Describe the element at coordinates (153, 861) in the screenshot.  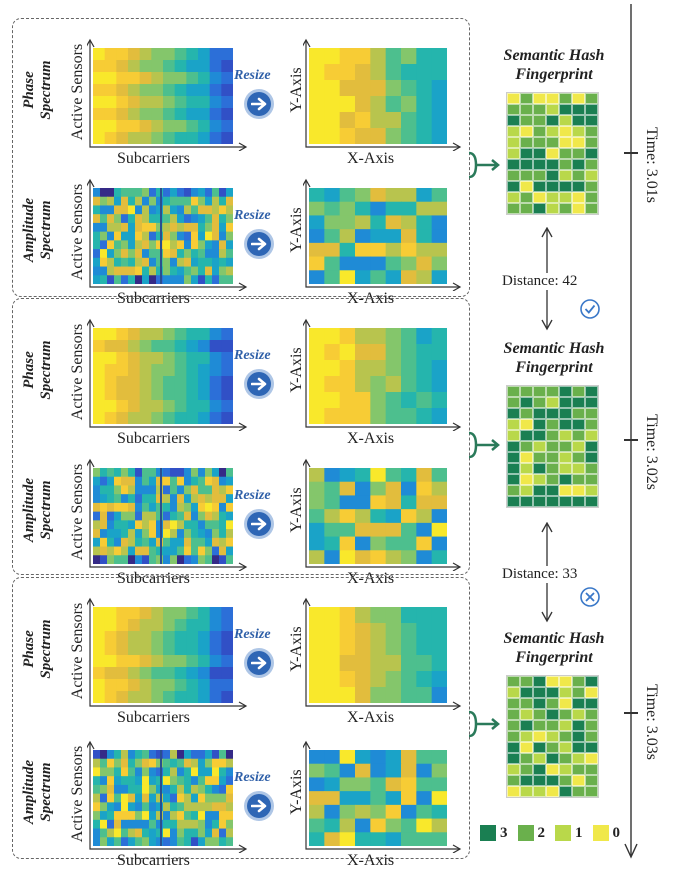
I see `input-xlabel: Subcarriers` at that location.